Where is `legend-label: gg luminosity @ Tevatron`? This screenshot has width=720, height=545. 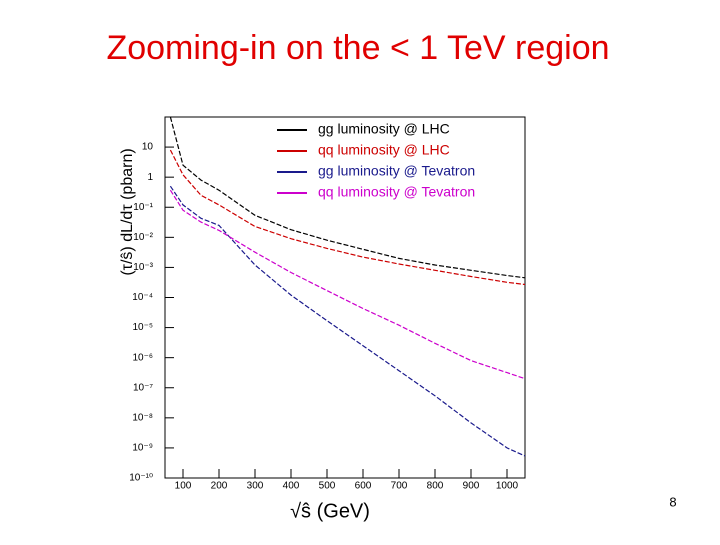
legend-label: gg luminosity @ Tevatron is located at coordinates (396, 171).